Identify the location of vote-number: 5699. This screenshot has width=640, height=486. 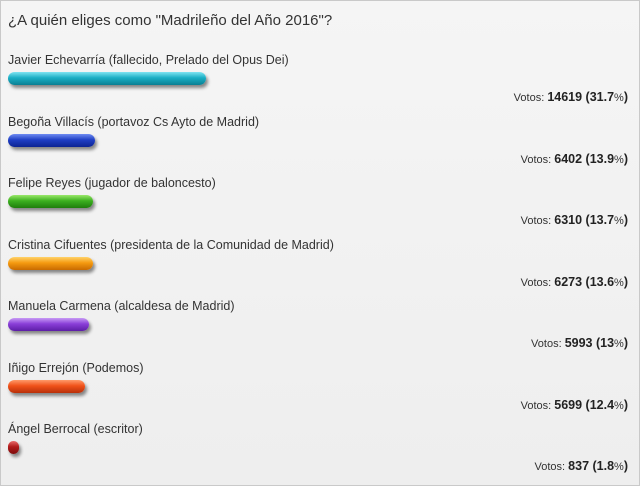
(568, 404).